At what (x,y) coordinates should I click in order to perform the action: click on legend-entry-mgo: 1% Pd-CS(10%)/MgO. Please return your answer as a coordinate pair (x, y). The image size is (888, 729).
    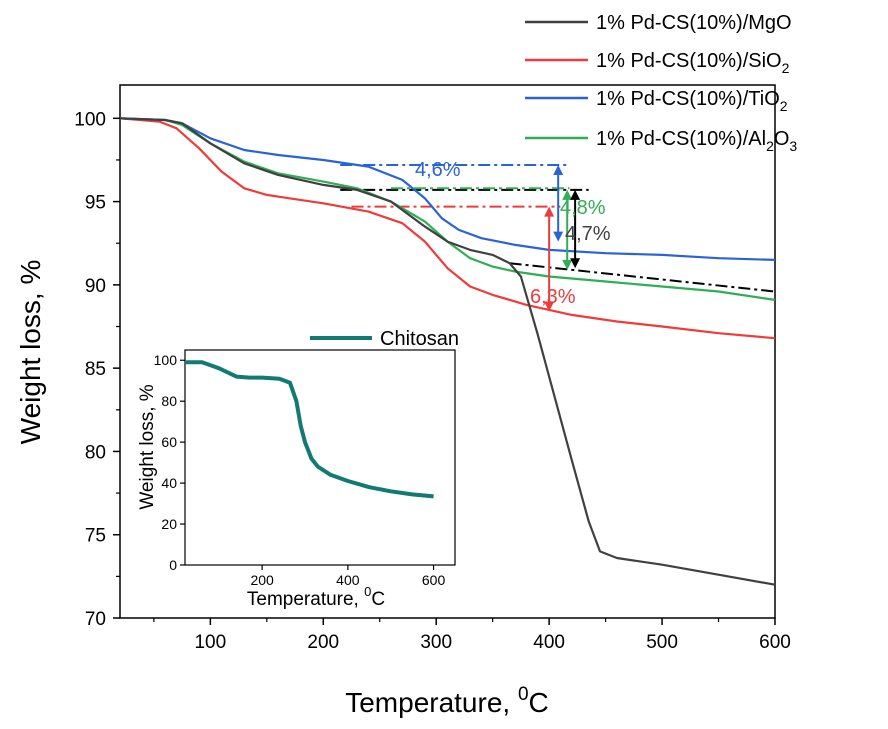
    Looking at the image, I should click on (658, 23).